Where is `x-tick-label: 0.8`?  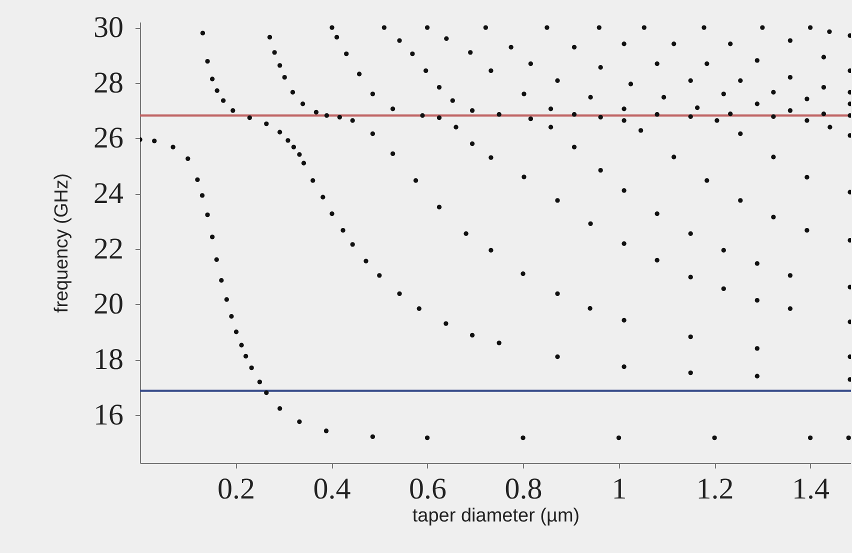 x-tick-label: 0.8 is located at coordinates (523, 489).